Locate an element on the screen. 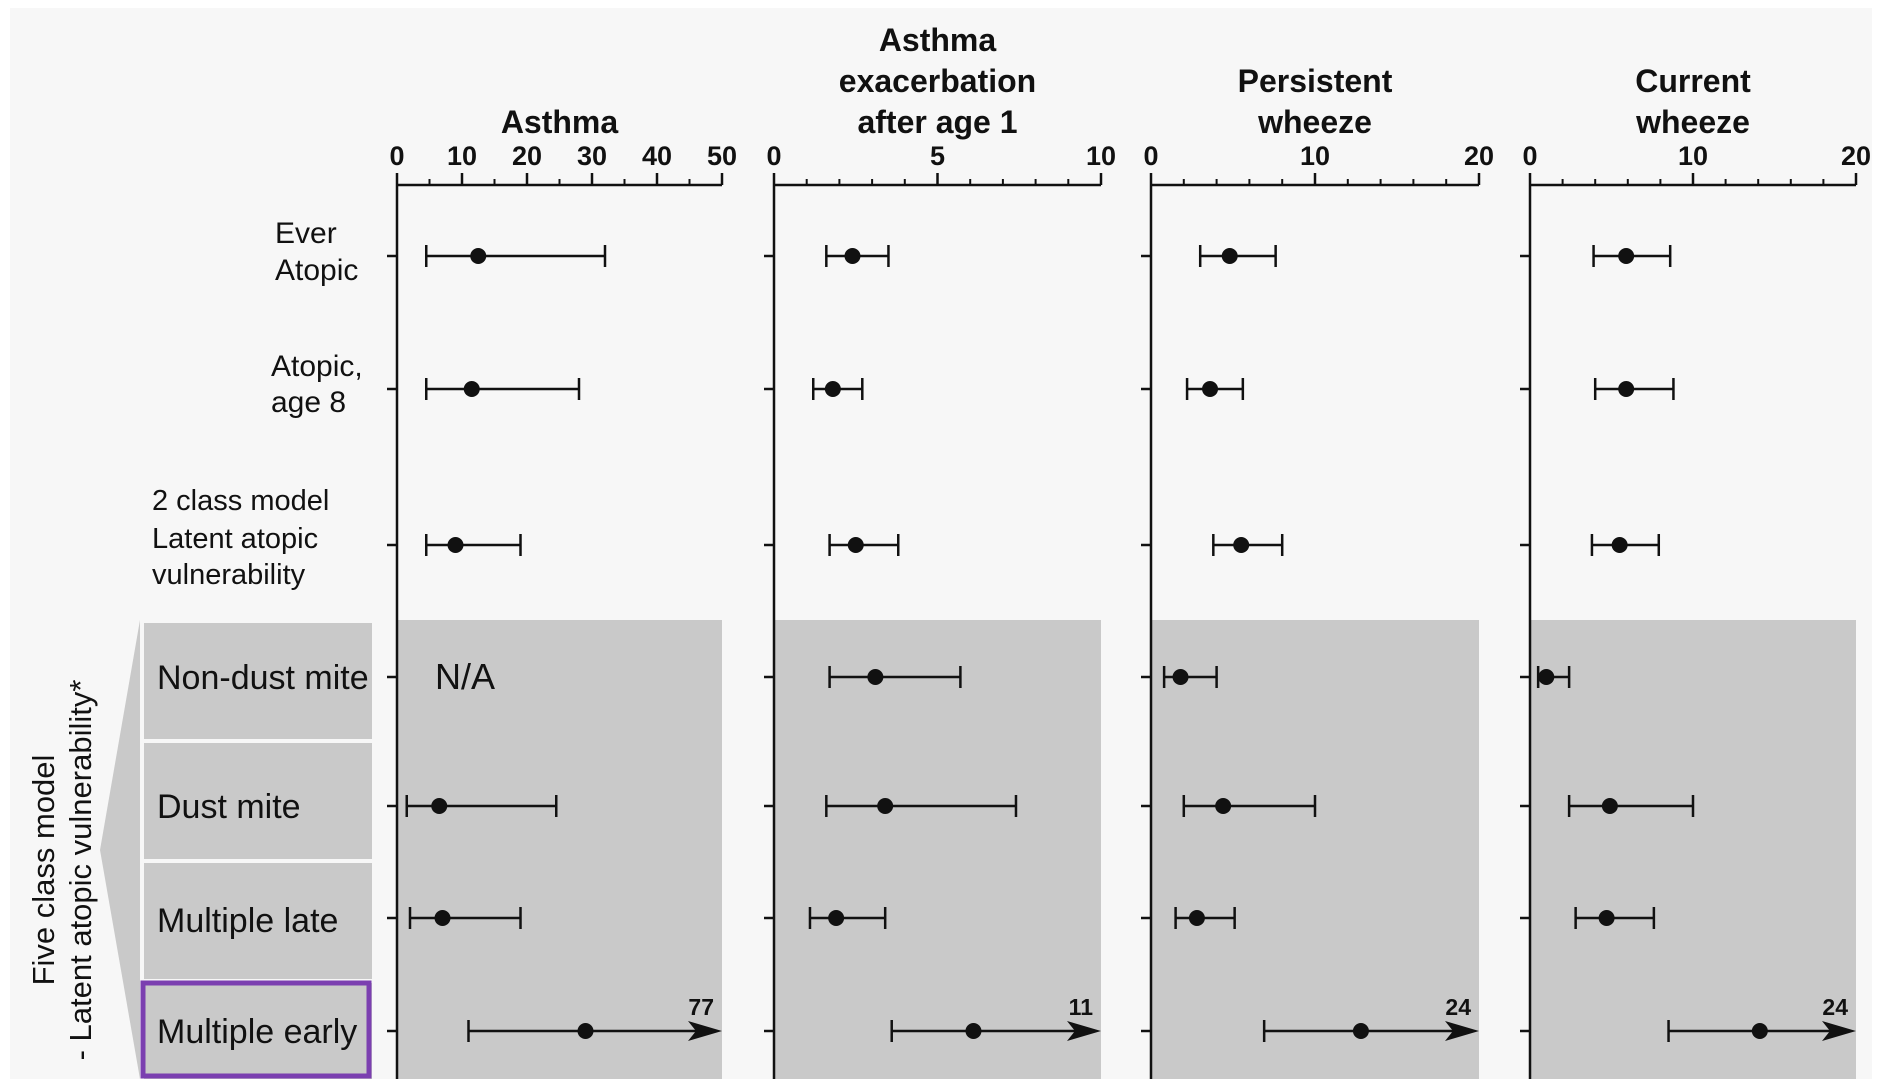 The height and width of the screenshot is (1084, 1877). row-label-non-dust-mite: Non-dust mite is located at coordinates (263, 678).